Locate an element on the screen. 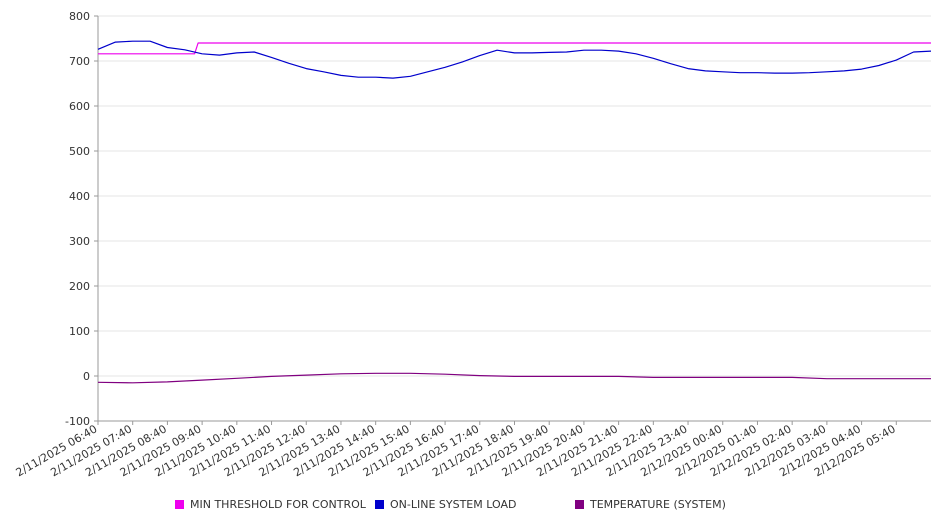  legend-label-temperature: TEMPERATURE (SYSTEM) is located at coordinates (658, 504).